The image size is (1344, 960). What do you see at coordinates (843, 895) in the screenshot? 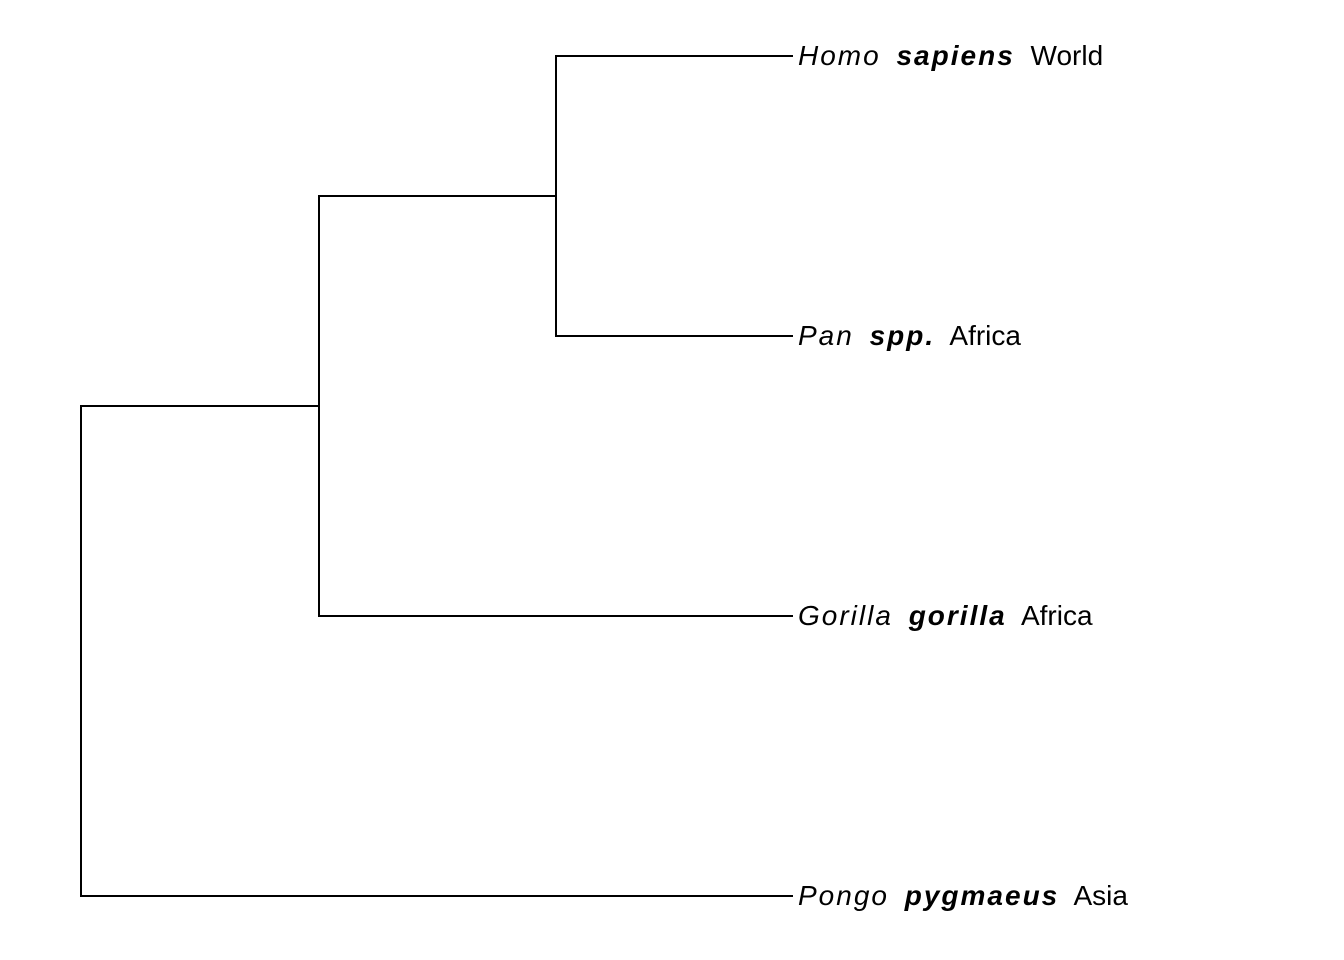
I see `genus-name: Pongo` at bounding box center [843, 895].